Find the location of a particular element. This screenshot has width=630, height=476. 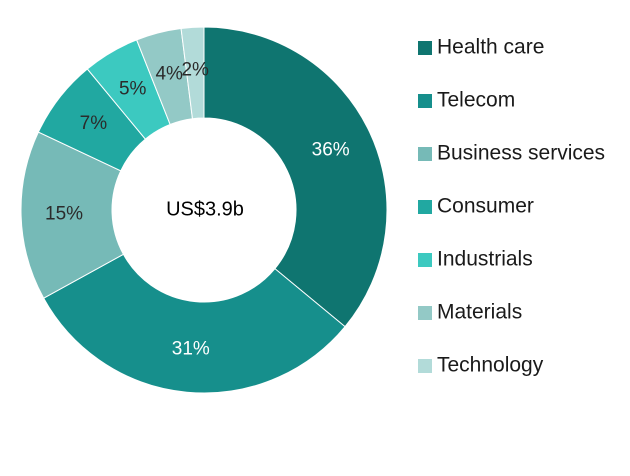

legend-swatch-consumer is located at coordinates (425, 207).